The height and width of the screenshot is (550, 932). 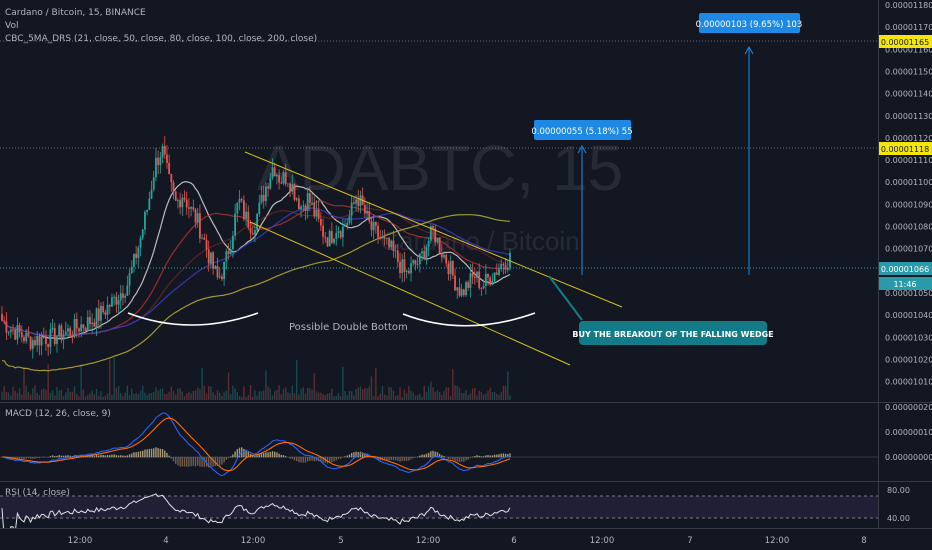 What do you see at coordinates (908, 116) in the screenshot?
I see `price-tick-label: 0.00001130` at bounding box center [908, 116].